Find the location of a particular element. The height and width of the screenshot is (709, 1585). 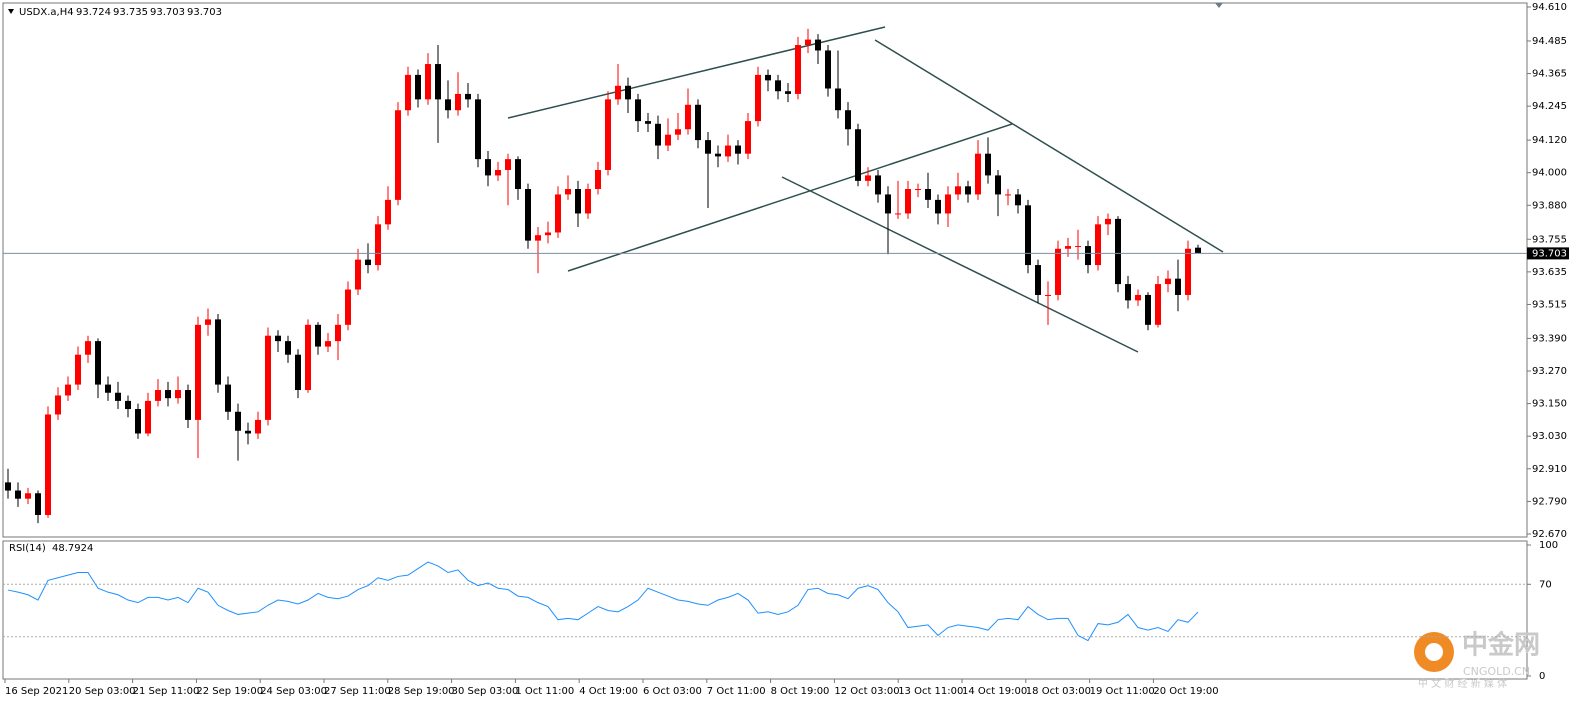

y-tick-label: 94.000 is located at coordinates (1549, 173).